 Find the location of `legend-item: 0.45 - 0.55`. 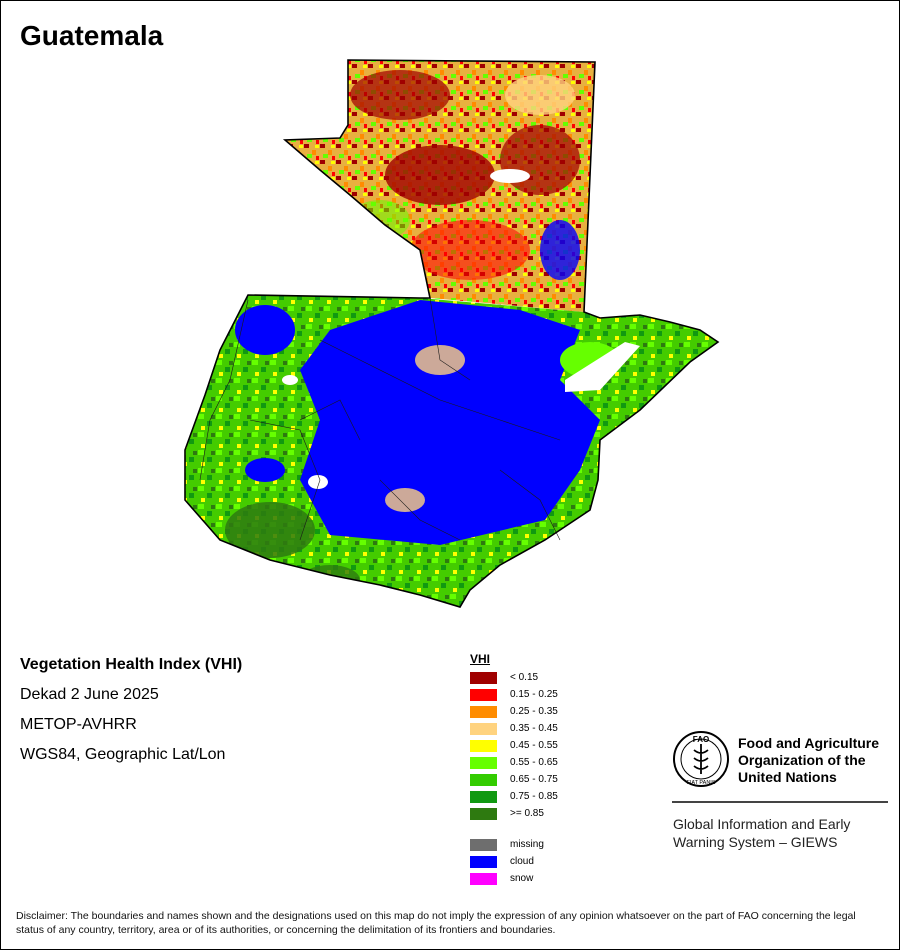

legend-item: 0.45 - 0.55 is located at coordinates (540, 746).